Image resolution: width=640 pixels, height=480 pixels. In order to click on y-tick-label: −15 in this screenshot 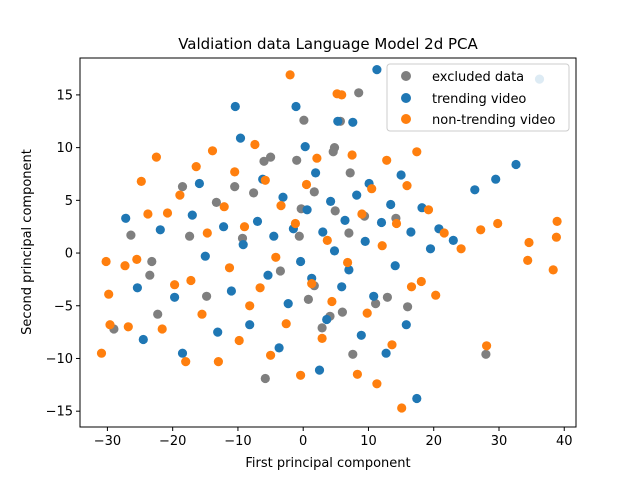, I will do `click(59, 412)`.